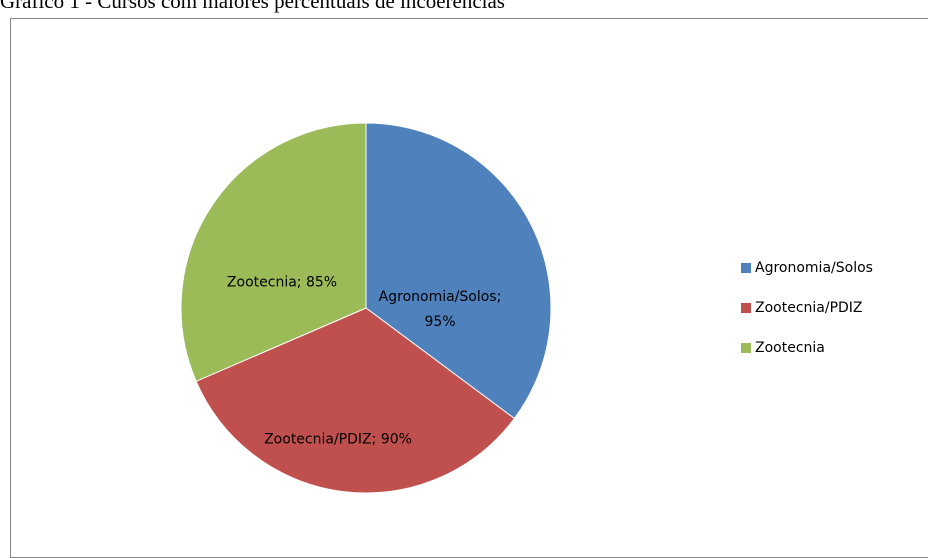  I want to click on legend-label: Agronomia/Solos, so click(814, 268).